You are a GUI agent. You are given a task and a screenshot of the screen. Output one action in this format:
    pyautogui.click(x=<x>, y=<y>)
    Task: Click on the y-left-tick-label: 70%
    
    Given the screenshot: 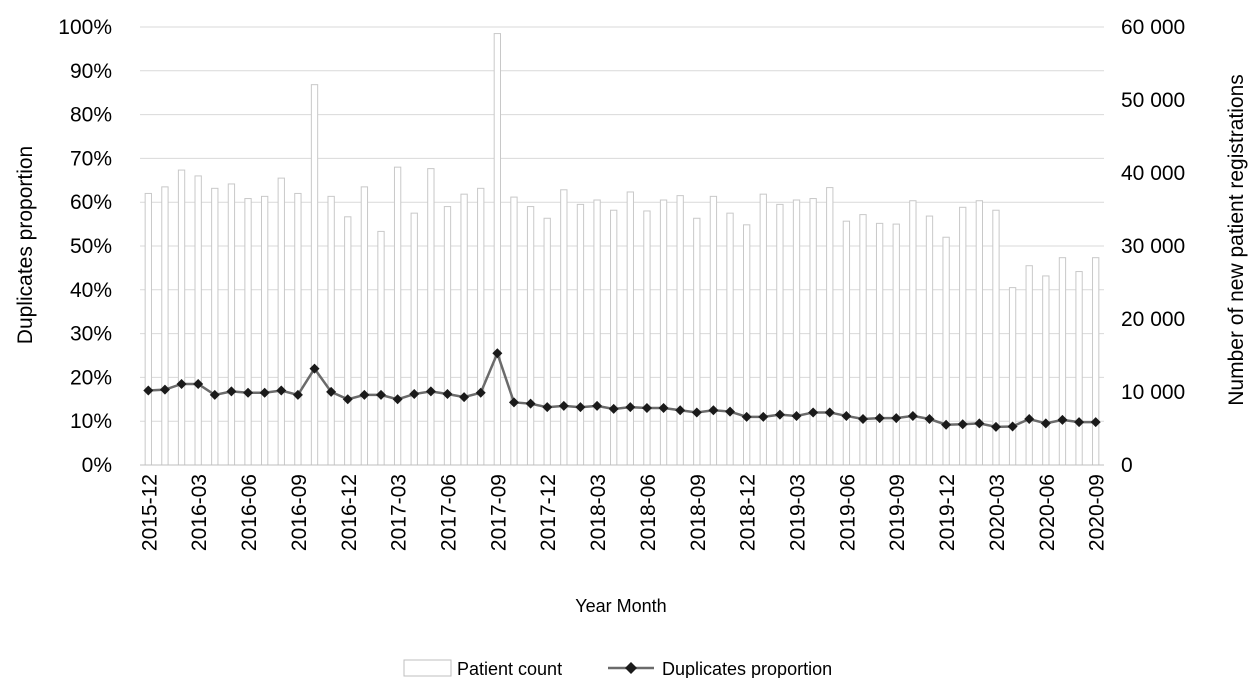 What is the action you would take?
    pyautogui.click(x=91, y=158)
    